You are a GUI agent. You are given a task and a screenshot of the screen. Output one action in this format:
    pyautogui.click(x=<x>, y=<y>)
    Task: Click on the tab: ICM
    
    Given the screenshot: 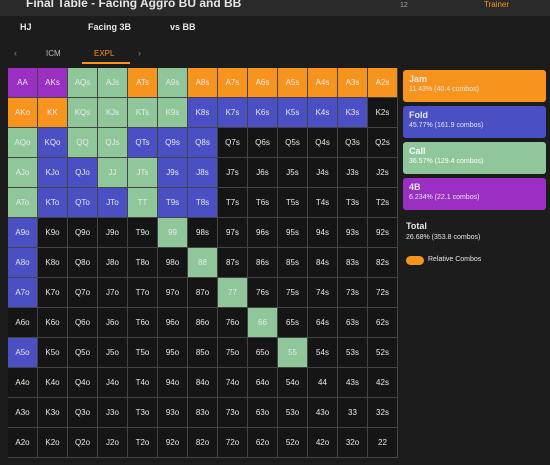 What is the action you would take?
    pyautogui.click(x=53, y=53)
    